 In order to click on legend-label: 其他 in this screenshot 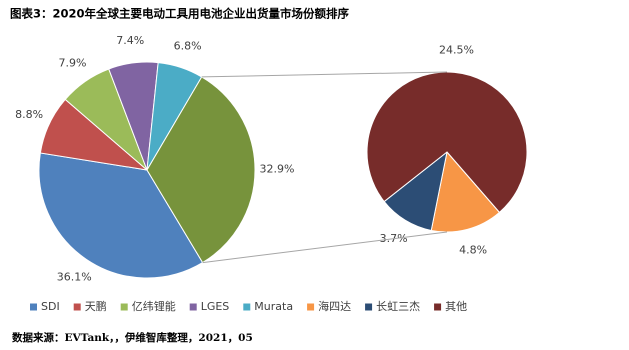, I will do `click(456, 306)`.